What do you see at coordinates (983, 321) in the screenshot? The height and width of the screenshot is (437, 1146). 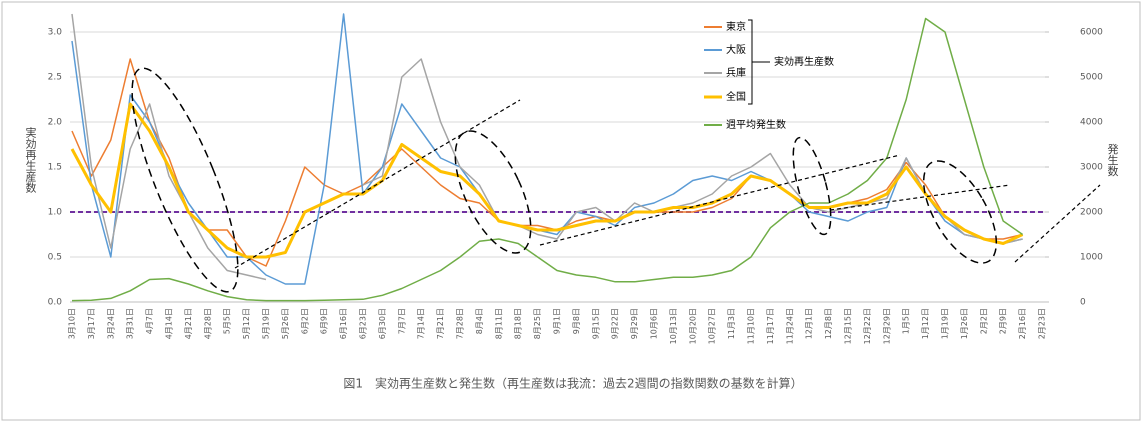 I see `x-tick-label: 2月2日` at bounding box center [983, 321].